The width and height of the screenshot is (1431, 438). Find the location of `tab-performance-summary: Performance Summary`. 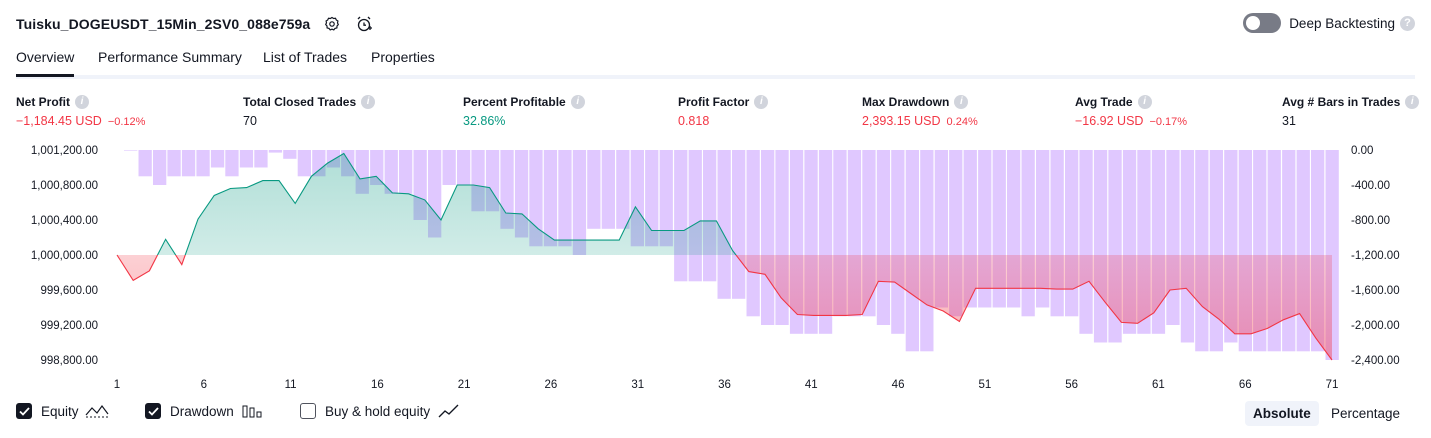

tab-performance-summary: Performance Summary is located at coordinates (170, 57).